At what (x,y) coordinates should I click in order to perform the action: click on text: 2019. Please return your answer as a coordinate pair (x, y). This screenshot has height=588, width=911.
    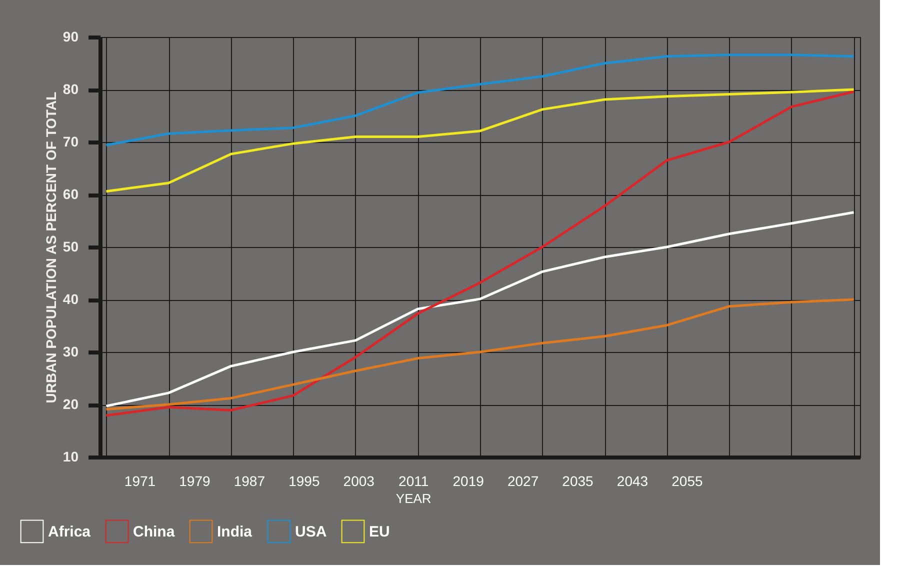
    Looking at the image, I should click on (468, 481).